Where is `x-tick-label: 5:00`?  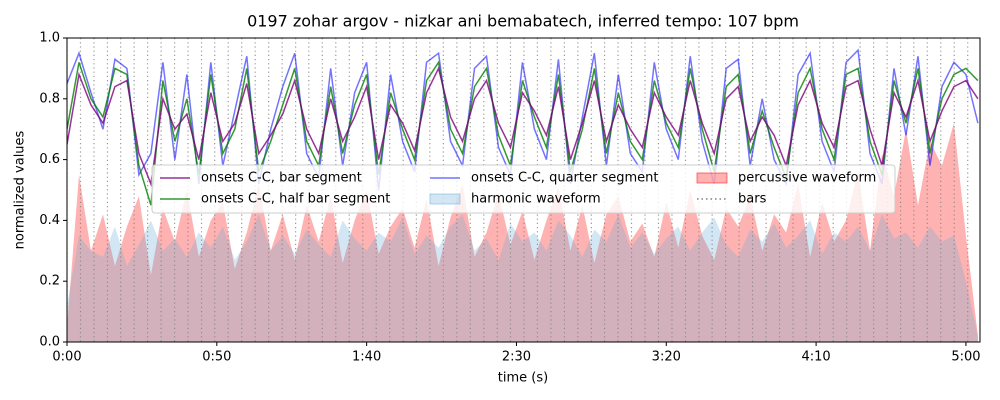 x-tick-label: 5:00 is located at coordinates (965, 357).